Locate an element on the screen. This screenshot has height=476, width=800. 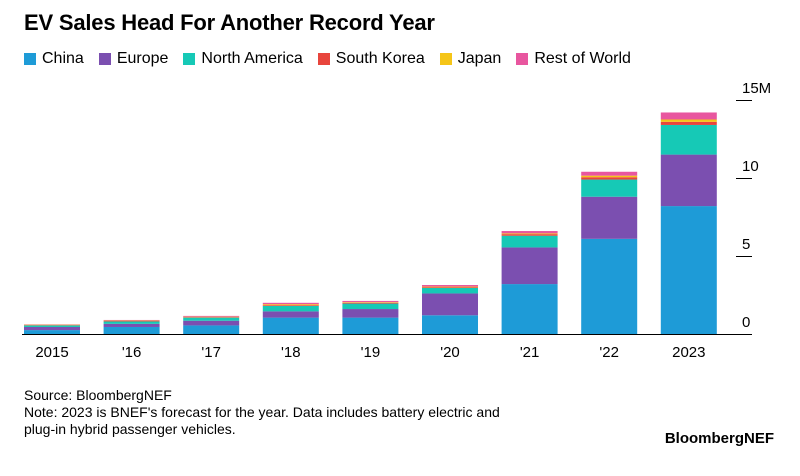
legend-item: China is located at coordinates (54, 59).